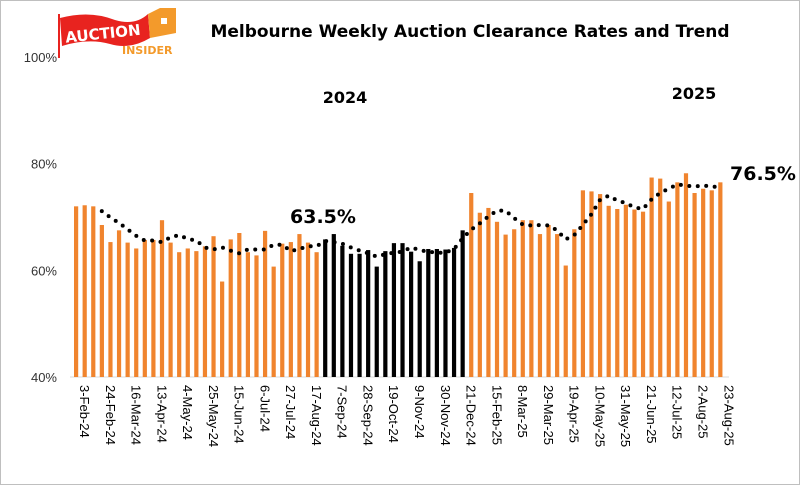  What do you see at coordinates (164, 21) in the screenshot?
I see `logo-window` at bounding box center [164, 21].